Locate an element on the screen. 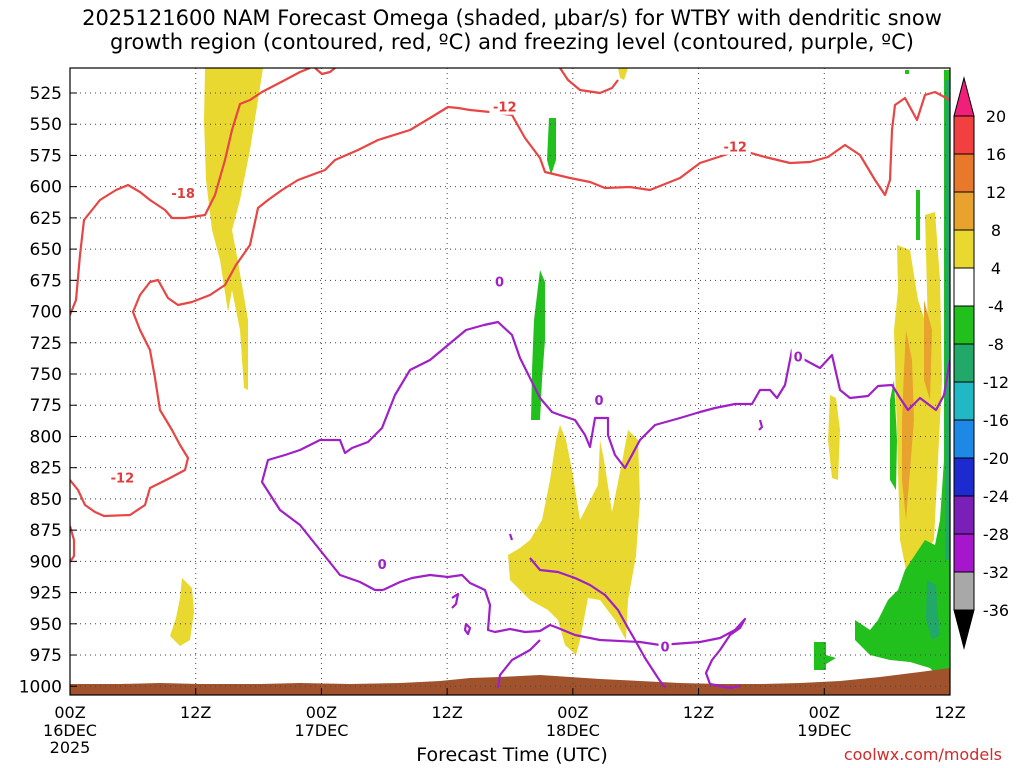 Image resolution: width=1024 pixels, height=768 pixels. x-tick-date: 16DEC is located at coordinates (70, 730).